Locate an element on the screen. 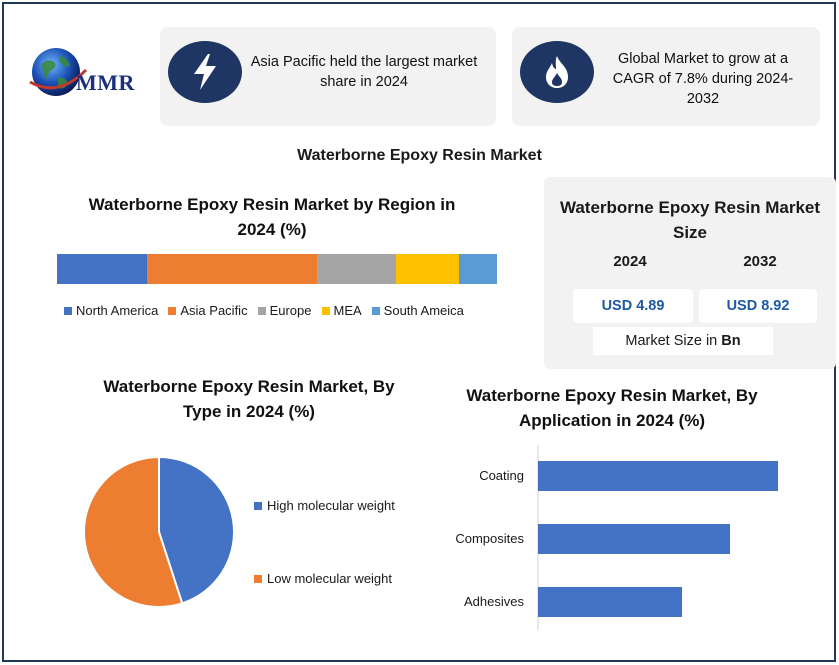 The height and width of the screenshot is (665, 839). legend-item: MEA is located at coordinates (341, 310).